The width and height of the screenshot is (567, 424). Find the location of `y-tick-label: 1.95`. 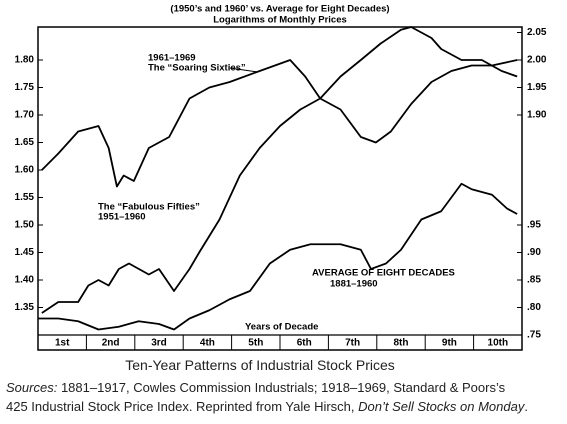

y-tick-label: 1.95 is located at coordinates (537, 87).